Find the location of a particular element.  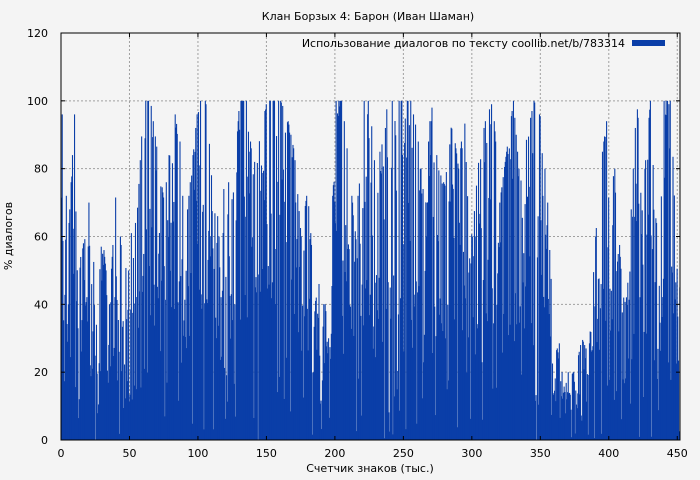

y-tick-label: 20 is located at coordinates (41, 372).